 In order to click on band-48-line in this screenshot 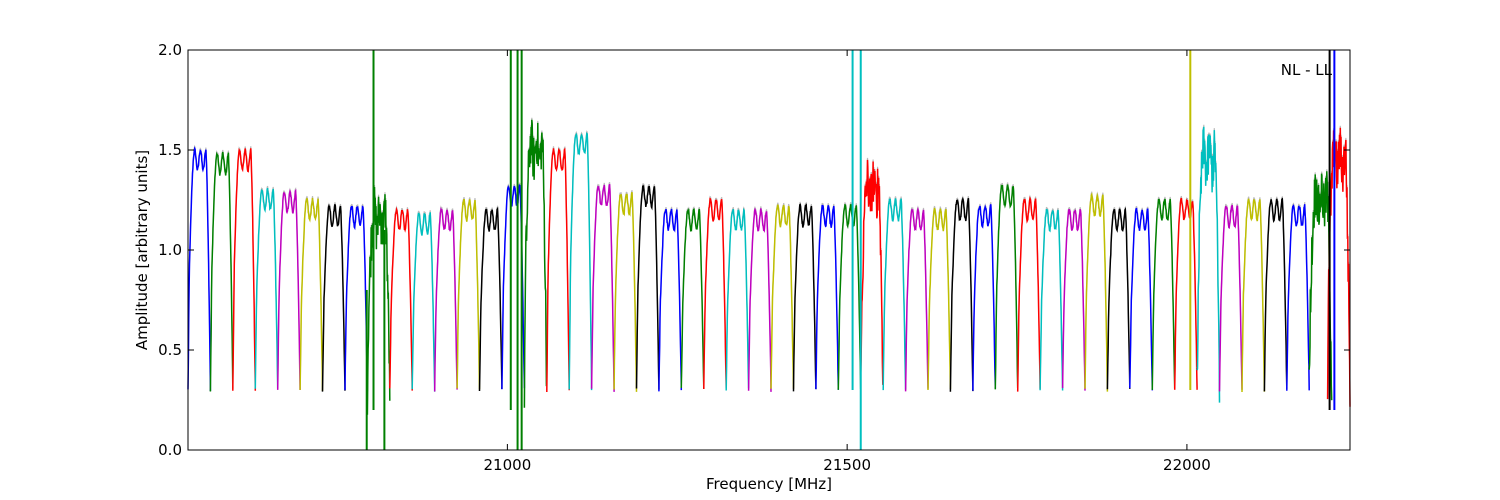, I will do `click(1275, 294)`.